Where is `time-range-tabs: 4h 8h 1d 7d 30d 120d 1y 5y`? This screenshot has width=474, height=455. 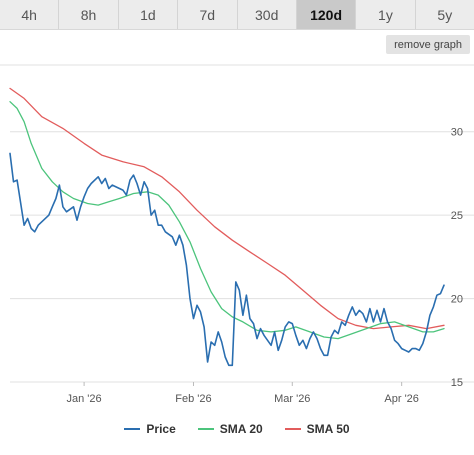
time-range-tabs: 4h 8h 1d 7d 30d 120d 1y 5y is located at coordinates (237, 15).